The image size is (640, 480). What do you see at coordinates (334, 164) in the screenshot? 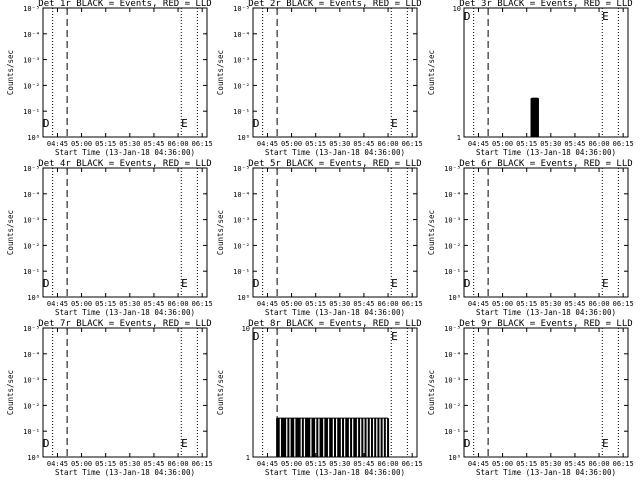
I see `panel-title: Det 5r BLACK = Events, RED = LLD` at bounding box center [334, 164].